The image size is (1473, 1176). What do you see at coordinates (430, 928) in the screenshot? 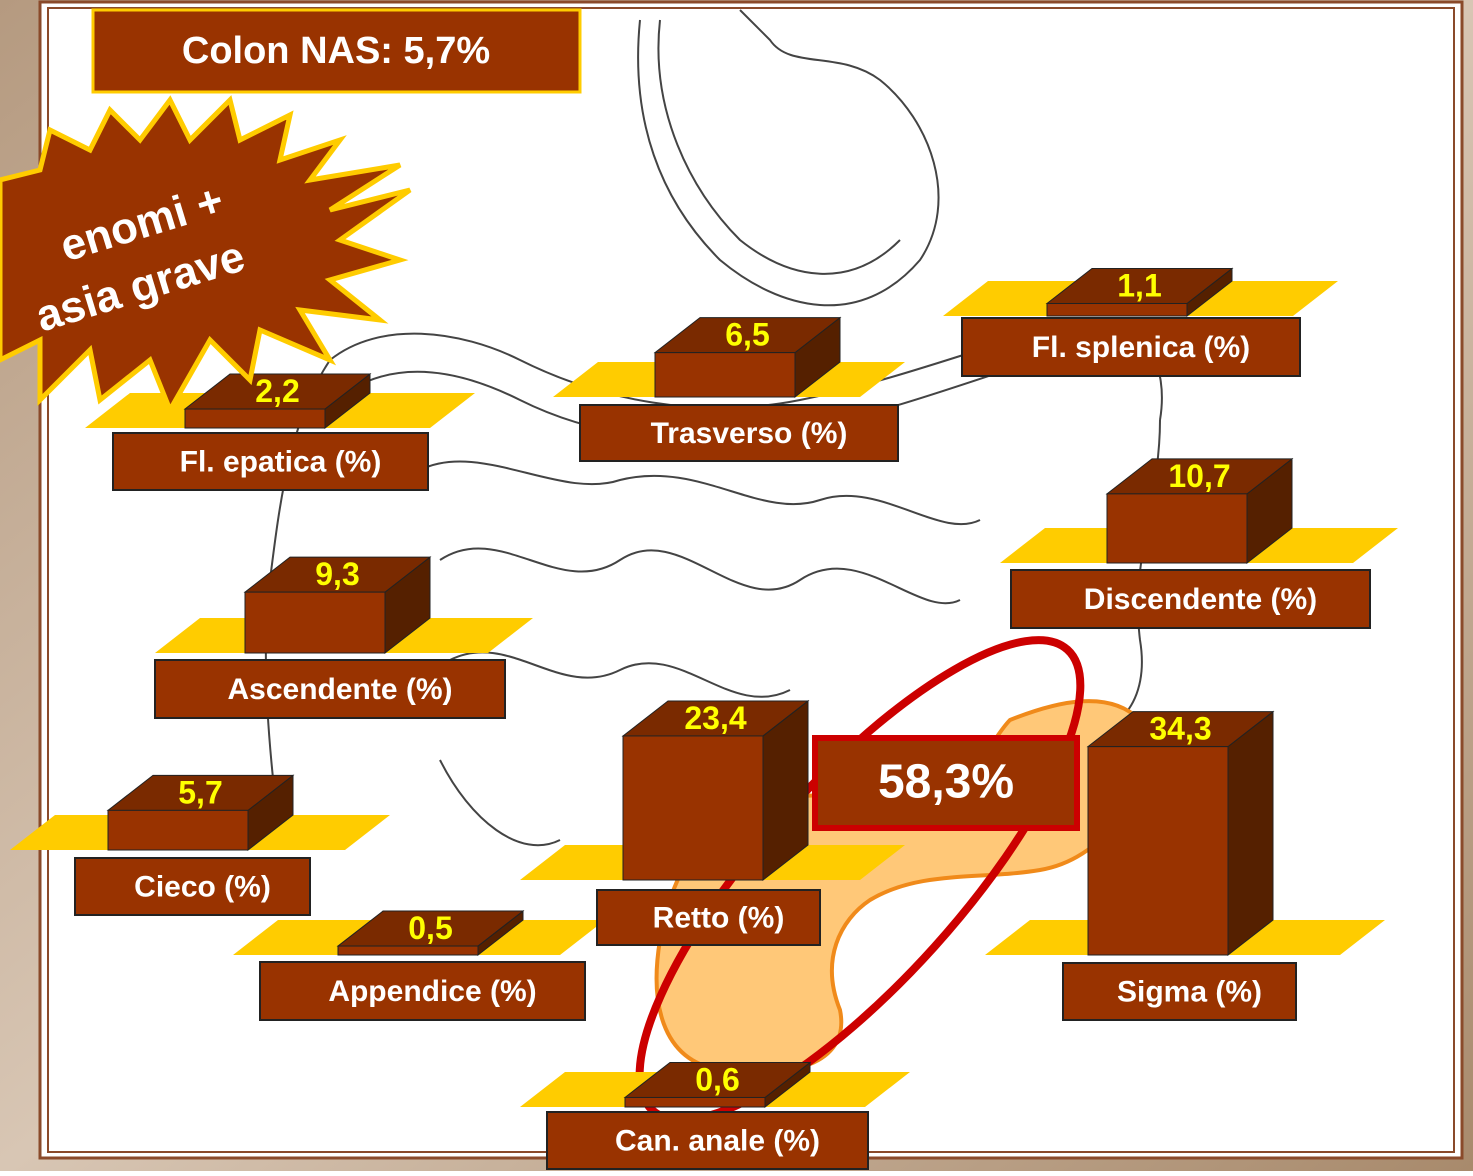
I see `value-label: 0,5` at bounding box center [430, 928].